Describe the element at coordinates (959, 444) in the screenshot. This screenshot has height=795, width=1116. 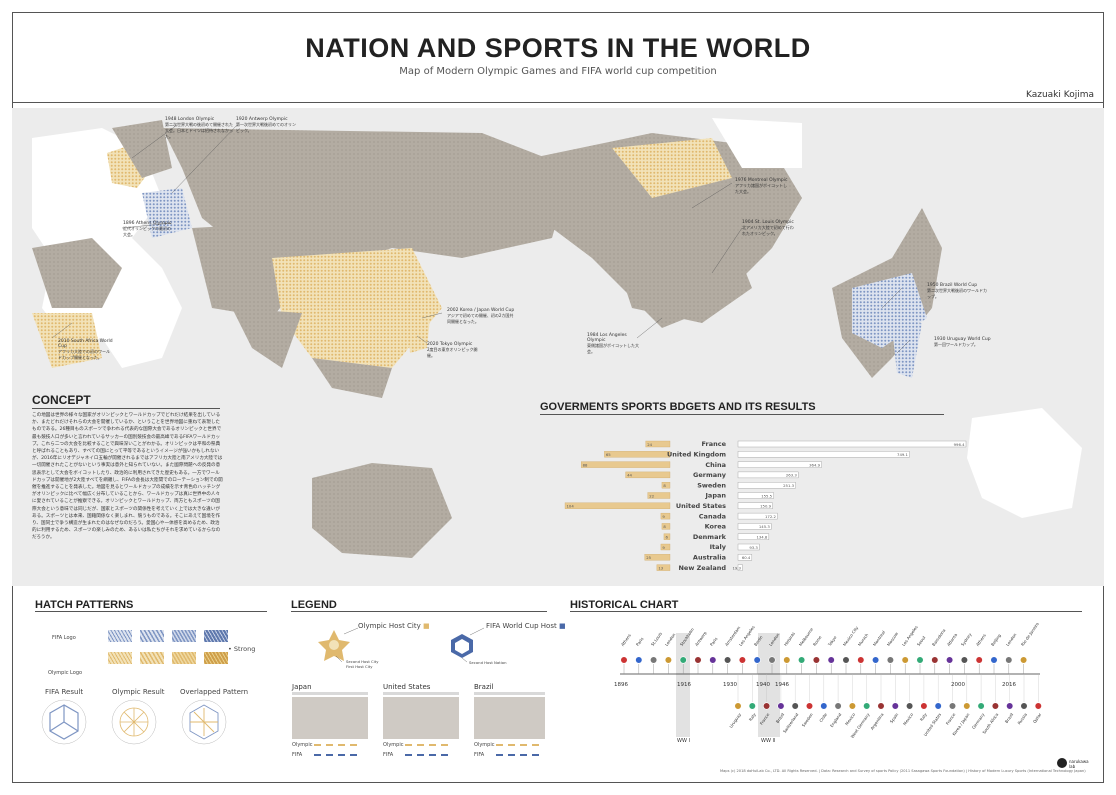
I see `budget-right-value-0: 996.4` at that location.